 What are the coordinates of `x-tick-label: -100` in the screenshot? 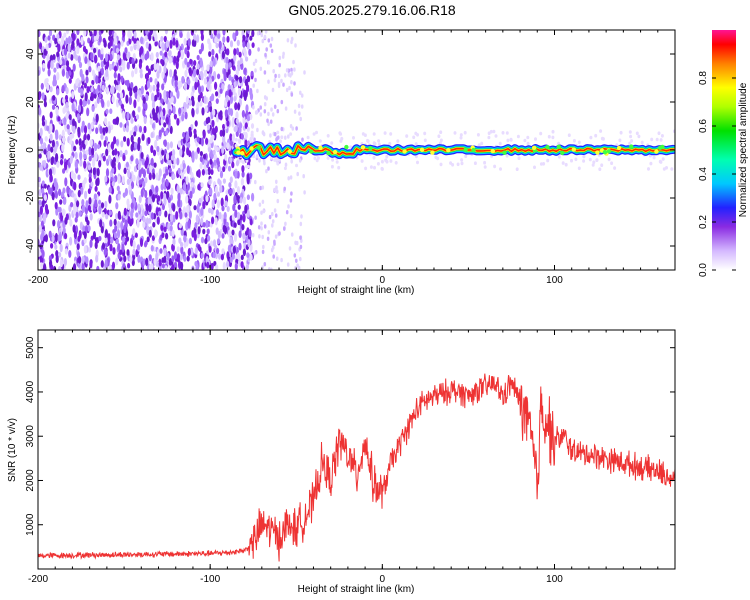 It's located at (210, 280).